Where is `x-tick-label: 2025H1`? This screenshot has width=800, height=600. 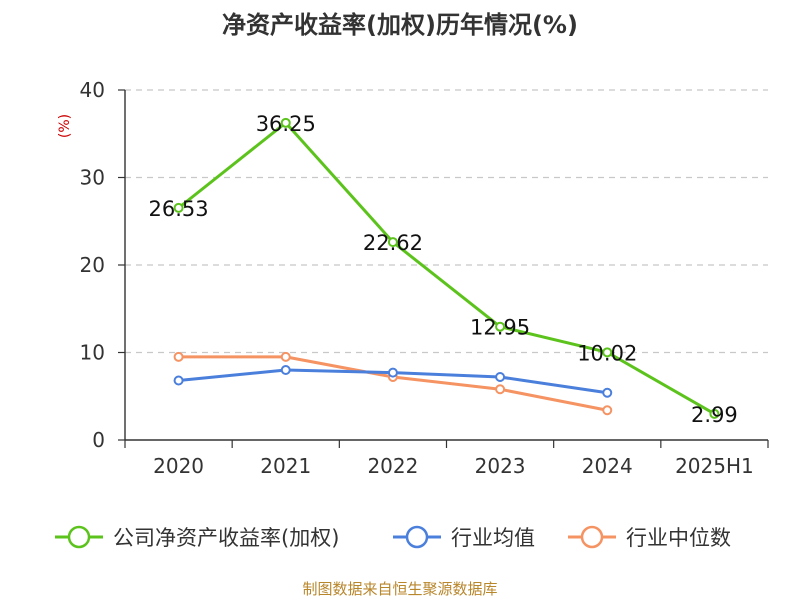
x-tick-label: 2025H1 is located at coordinates (714, 466).